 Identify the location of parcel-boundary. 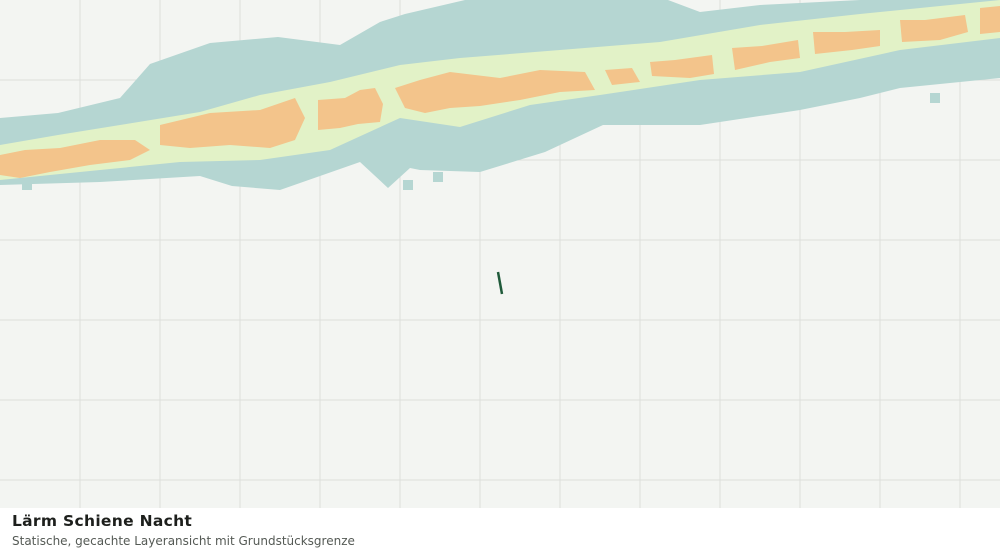
(500, 283).